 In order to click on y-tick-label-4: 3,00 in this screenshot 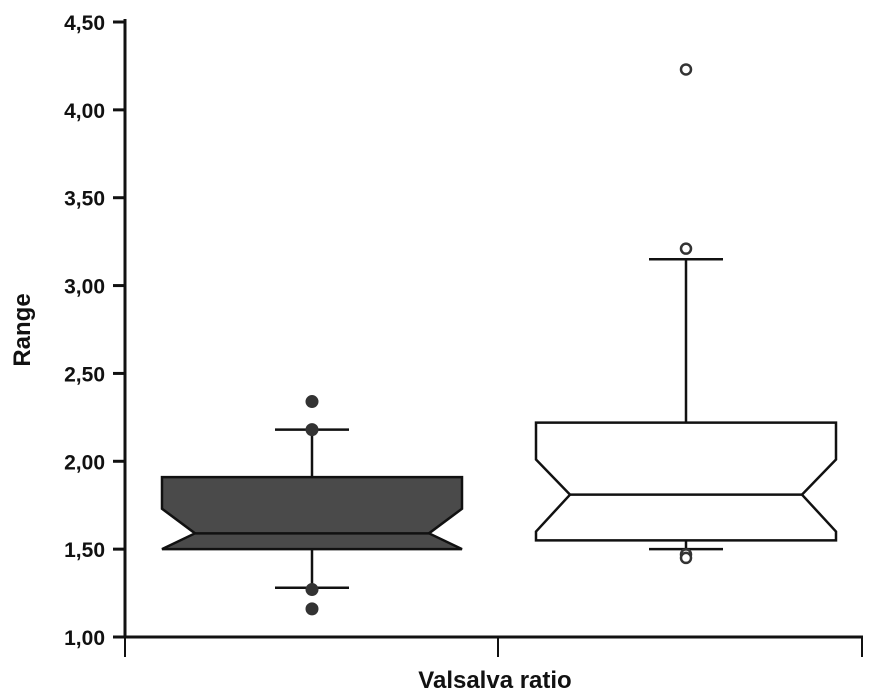, I will do `click(84, 287)`.